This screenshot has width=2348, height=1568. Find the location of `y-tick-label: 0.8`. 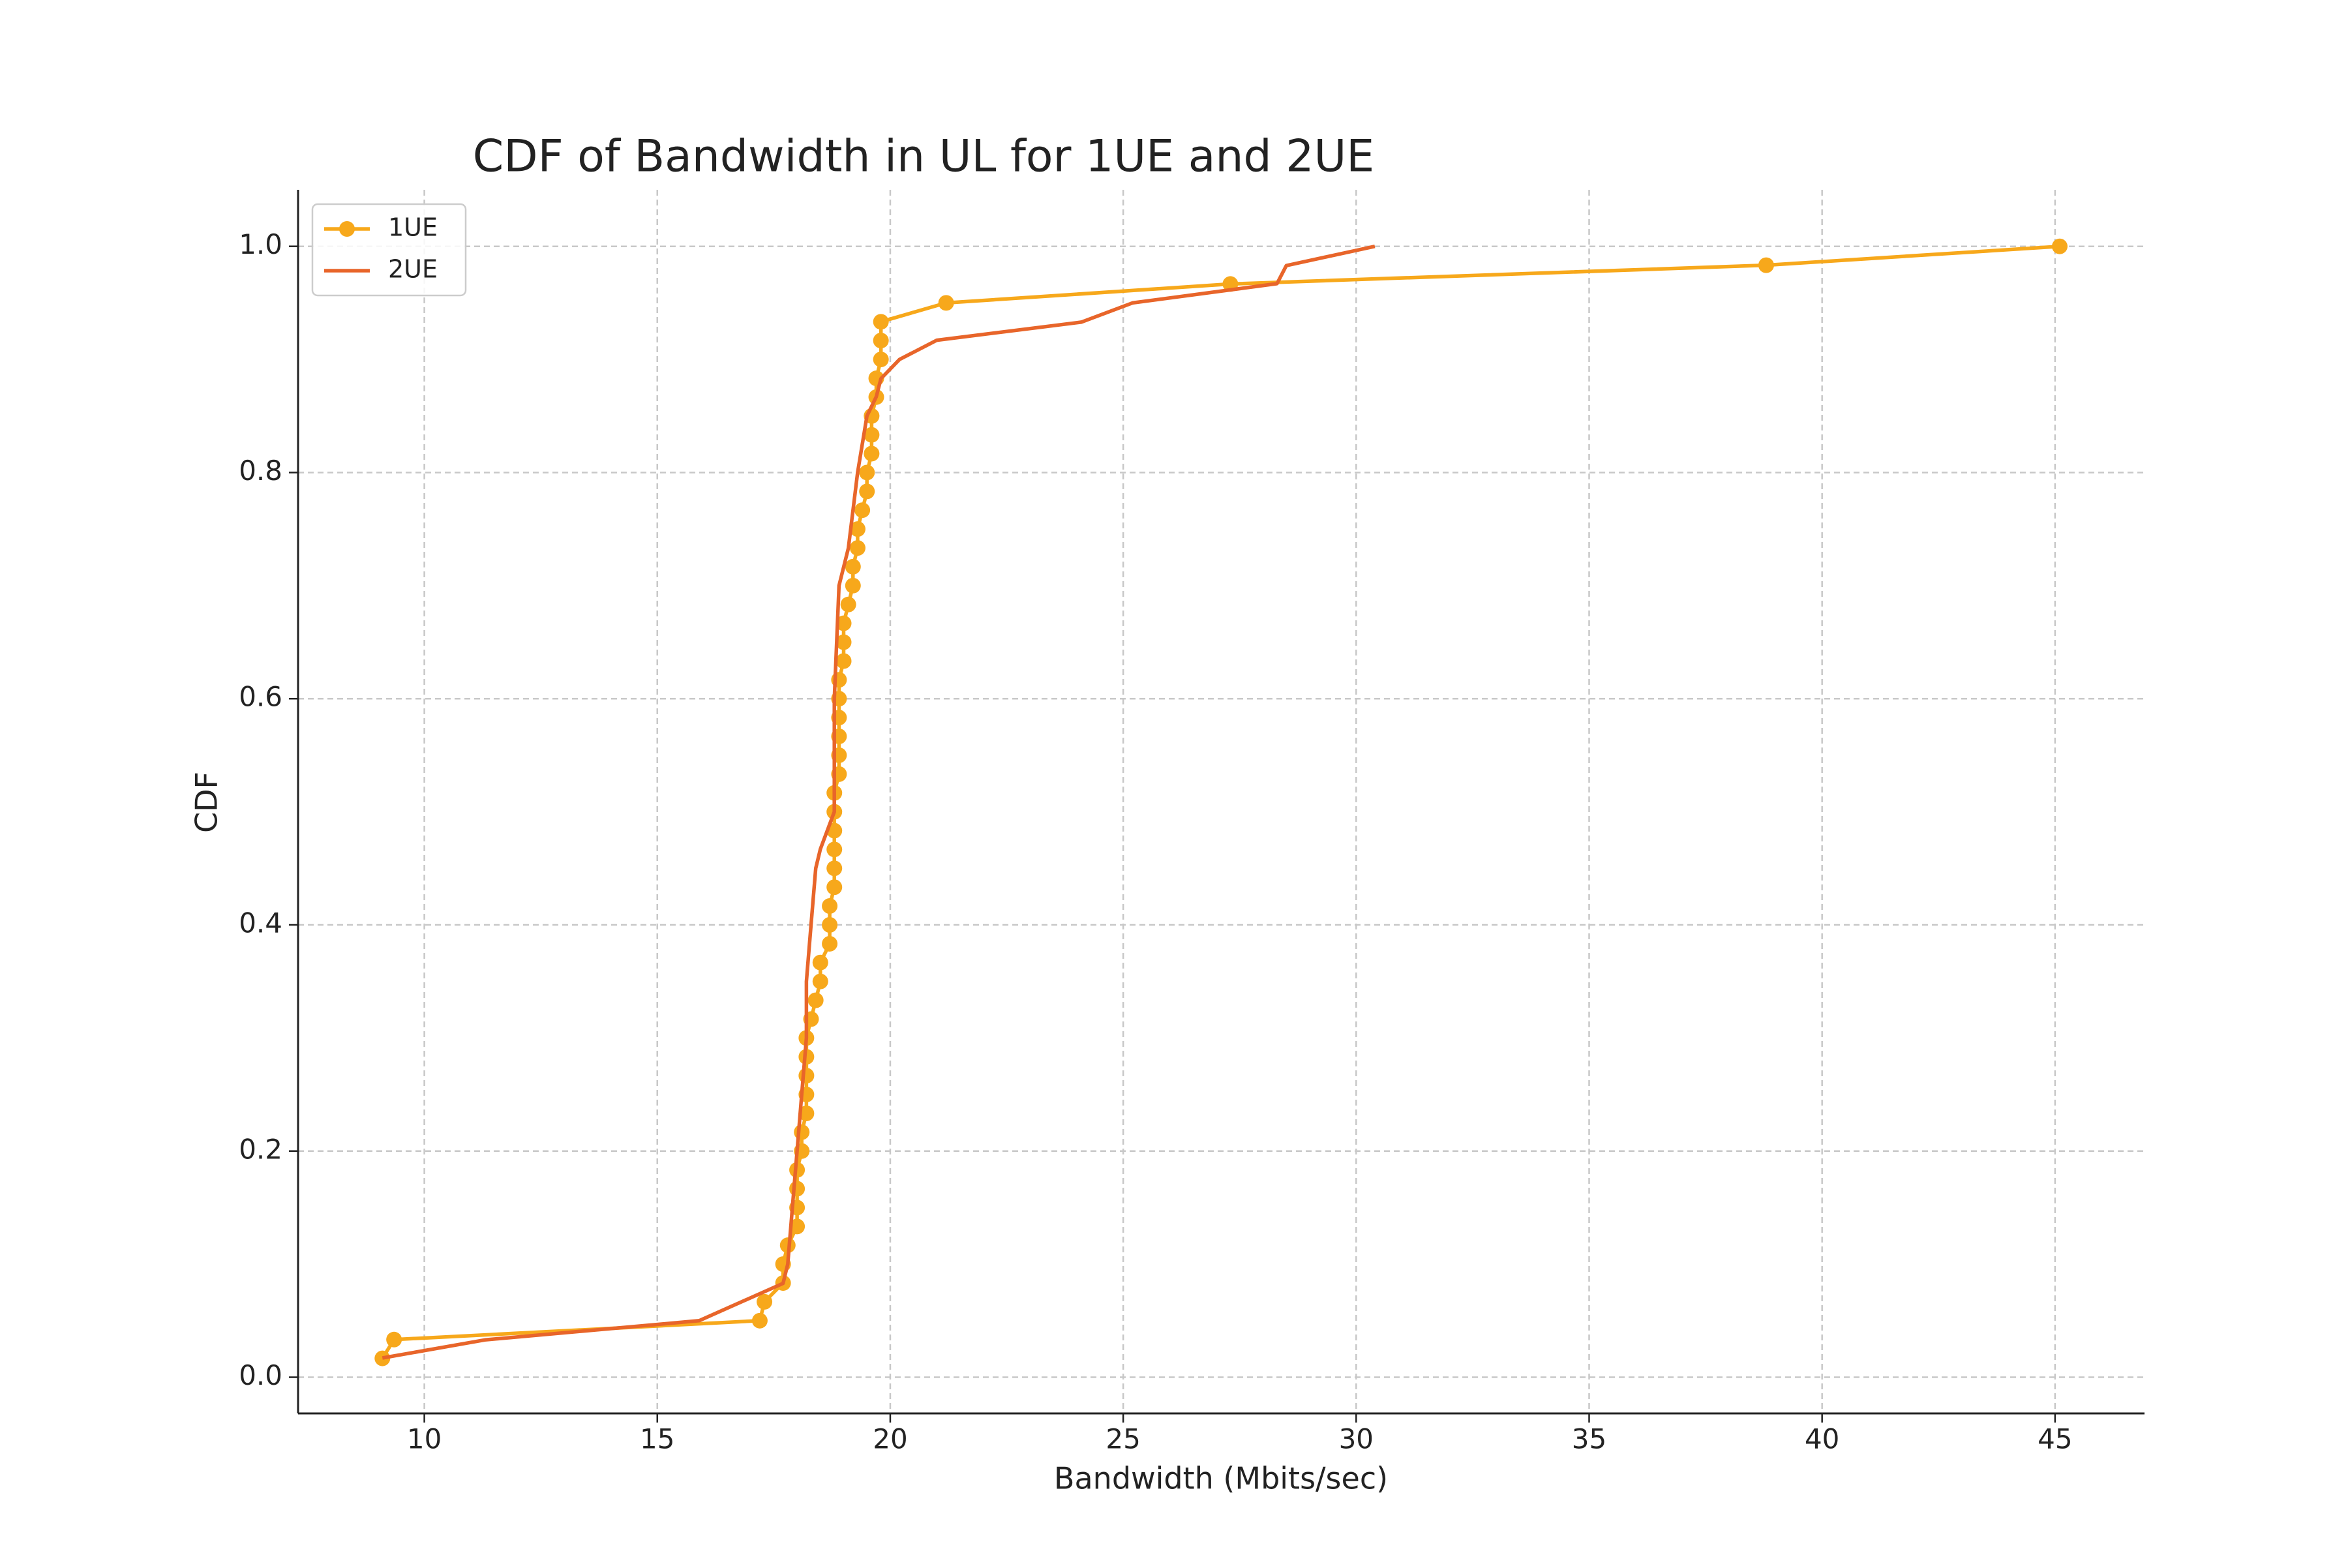

y-tick-label: 0.8 is located at coordinates (261, 471).